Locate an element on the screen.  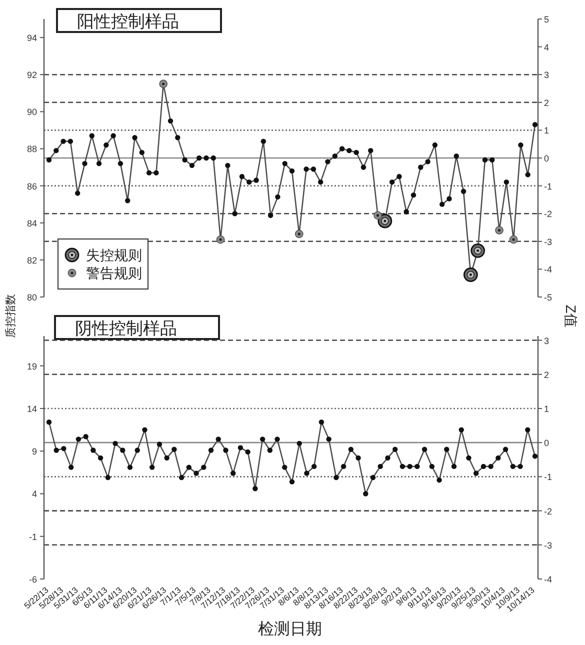
y-tick-label: 9 is located at coordinates (34, 451).